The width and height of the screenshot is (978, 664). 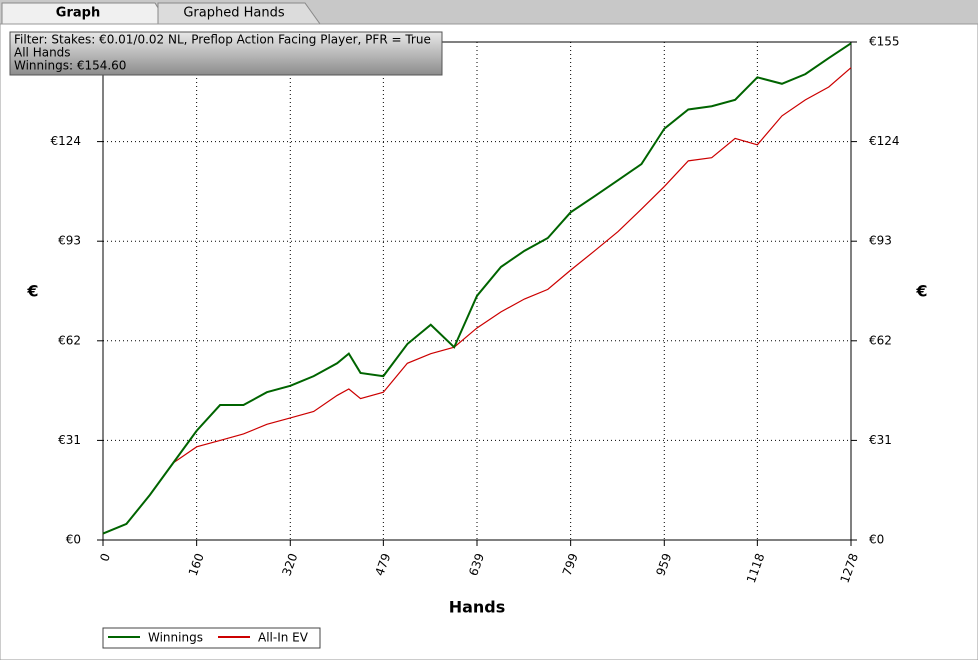 What do you see at coordinates (211, 638) in the screenshot?
I see `legend` at bounding box center [211, 638].